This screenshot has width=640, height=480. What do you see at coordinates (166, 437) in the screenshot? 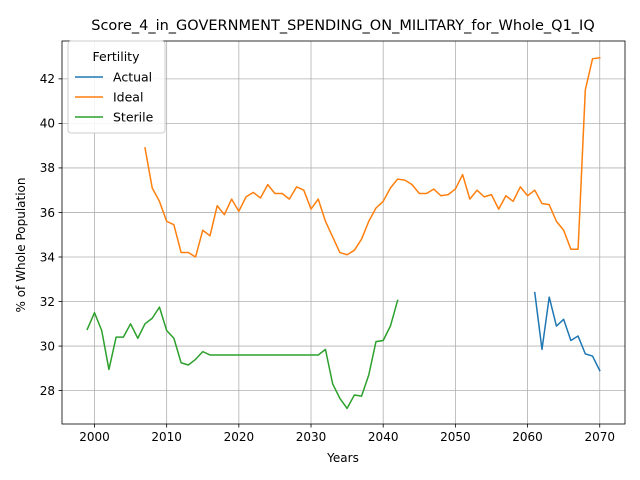
I see `x-tick-label: 2010` at bounding box center [166, 437].